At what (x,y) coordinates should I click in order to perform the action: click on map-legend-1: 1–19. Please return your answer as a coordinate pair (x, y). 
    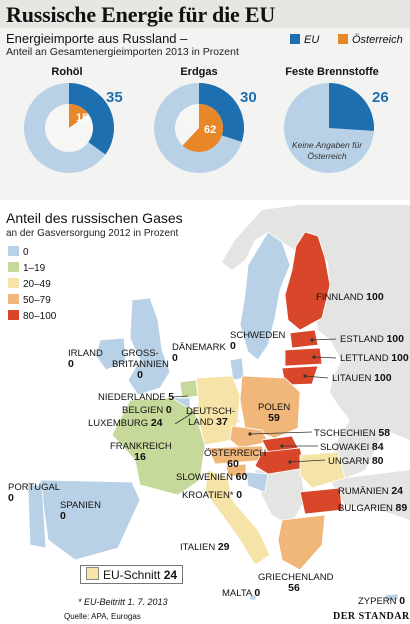
    Looking at the image, I should click on (26, 268).